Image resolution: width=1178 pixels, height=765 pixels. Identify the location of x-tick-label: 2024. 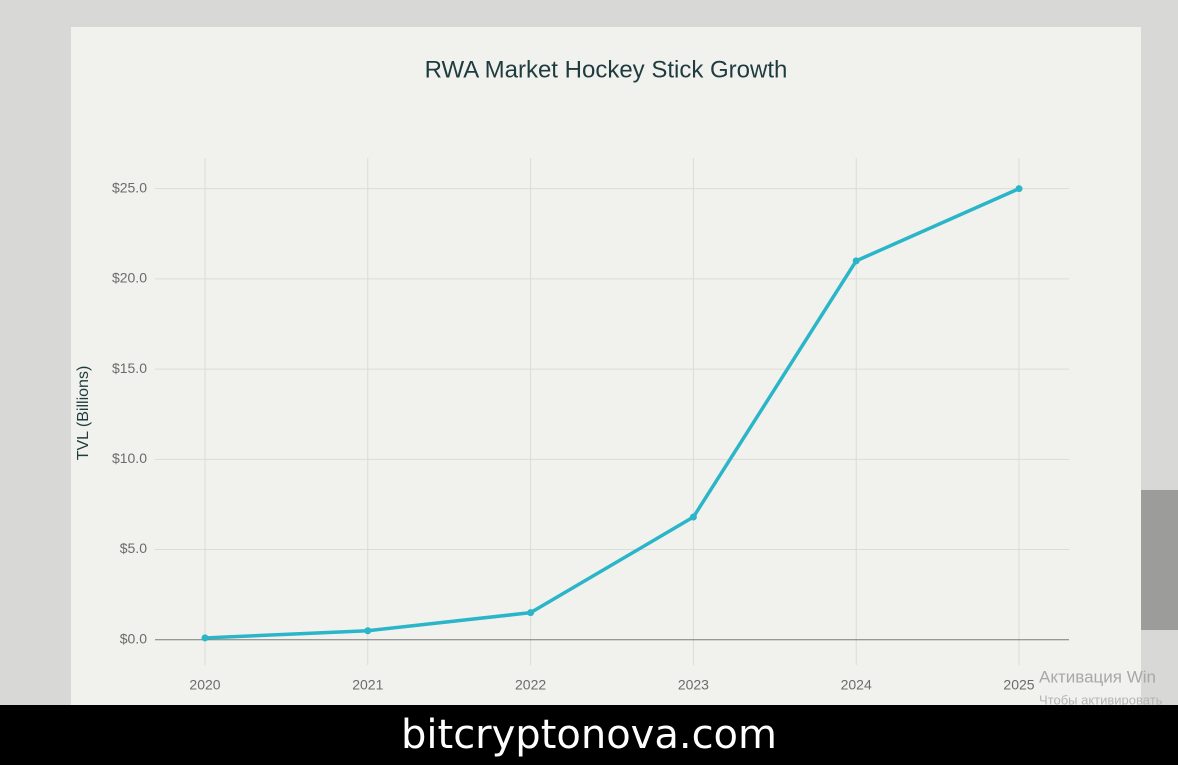
(856, 685).